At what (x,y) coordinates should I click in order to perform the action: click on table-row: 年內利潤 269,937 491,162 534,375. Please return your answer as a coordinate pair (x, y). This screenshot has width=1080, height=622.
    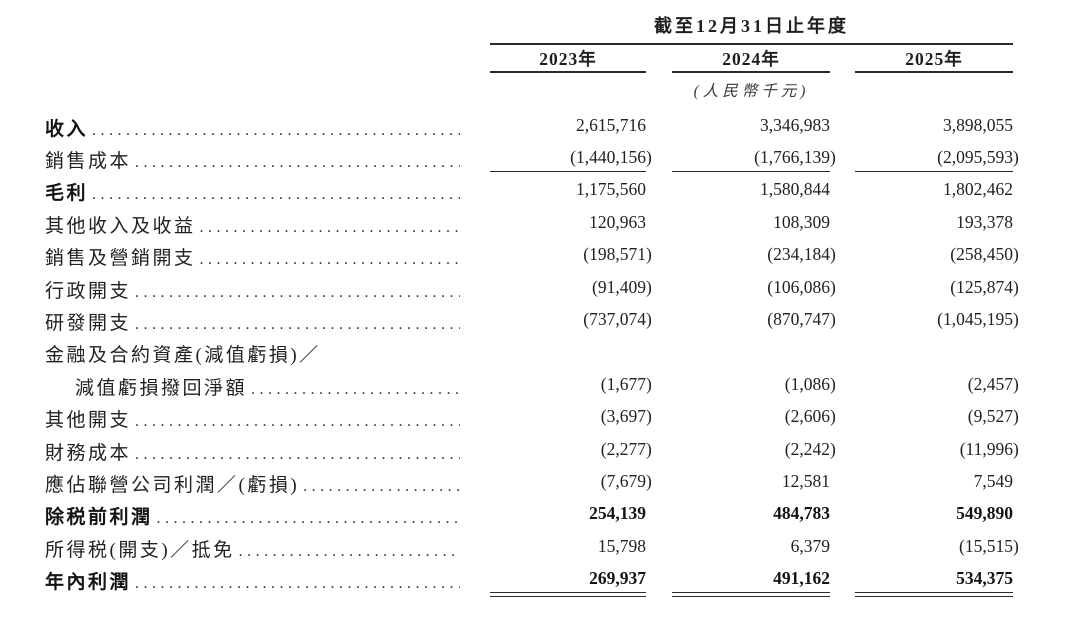
    Looking at the image, I should click on (562, 581).